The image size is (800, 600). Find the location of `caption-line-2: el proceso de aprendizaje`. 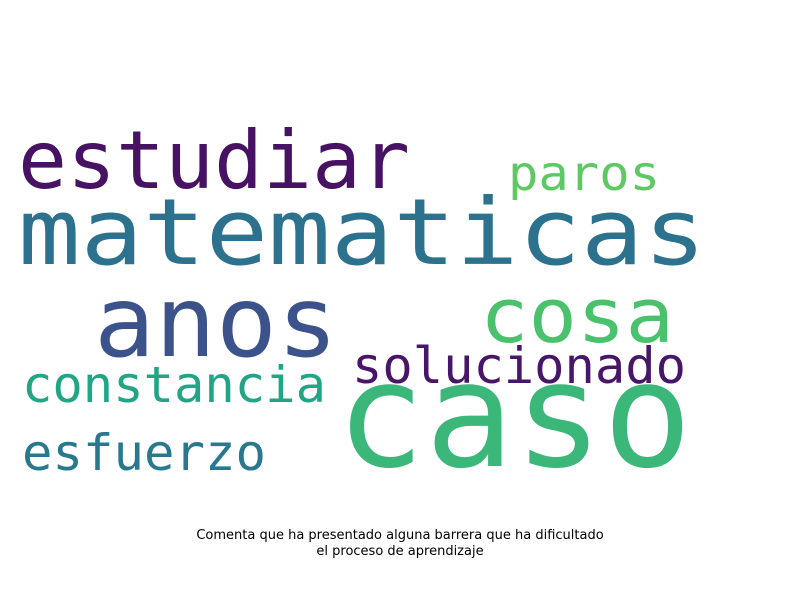

caption-line-2: el proceso de aprendizaje is located at coordinates (400, 551).